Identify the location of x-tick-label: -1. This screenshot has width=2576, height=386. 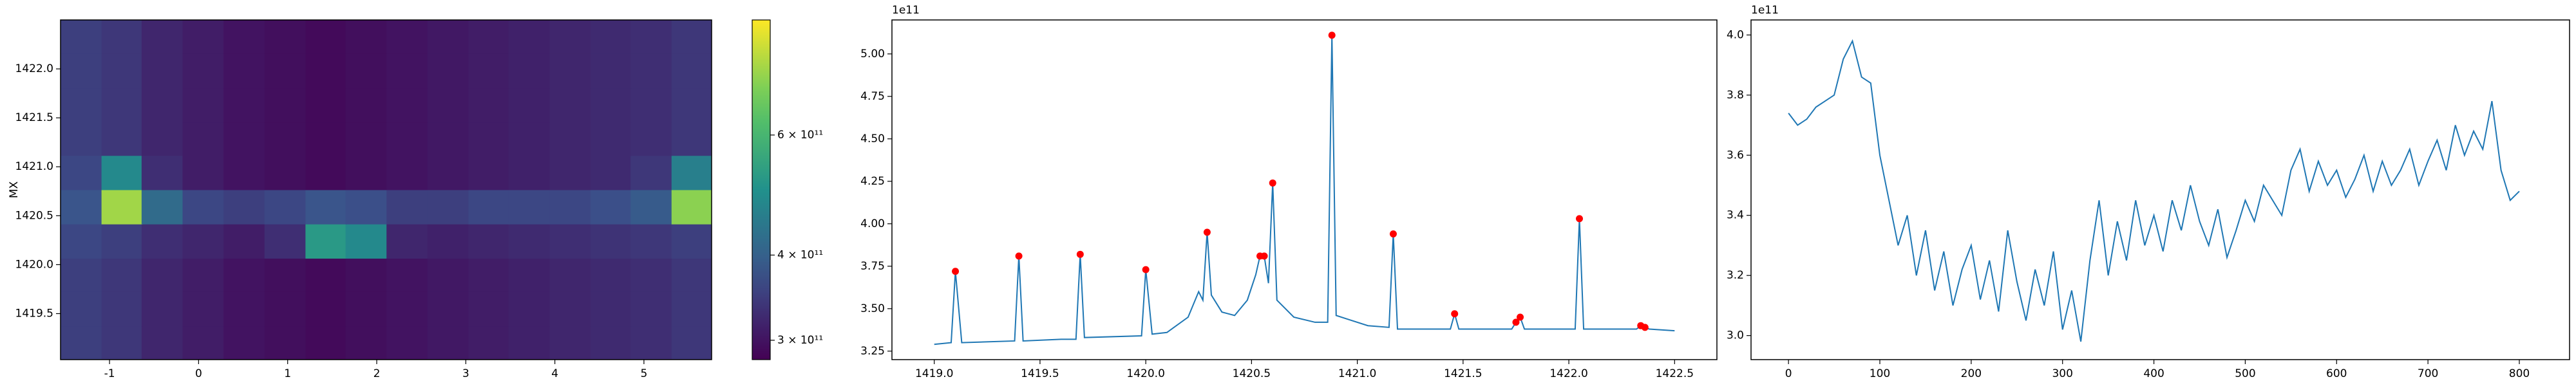
(109, 373).